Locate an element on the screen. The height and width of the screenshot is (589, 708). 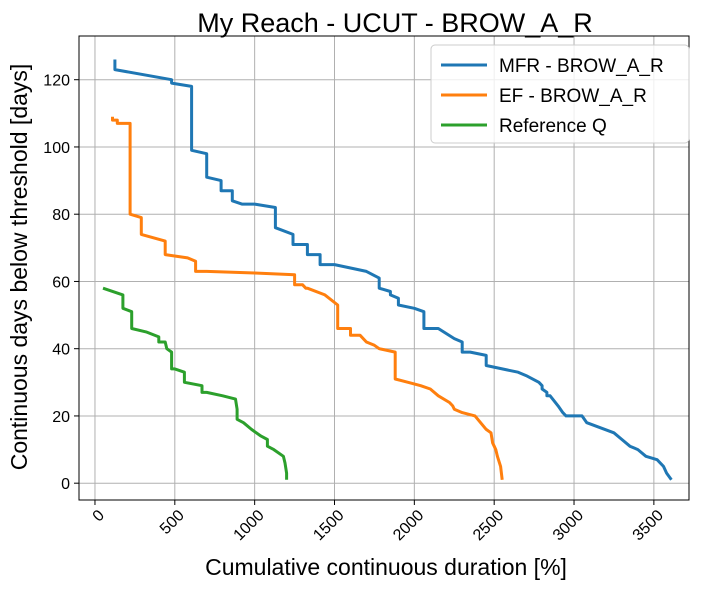
y-tick-label: 120 is located at coordinates (56, 81).